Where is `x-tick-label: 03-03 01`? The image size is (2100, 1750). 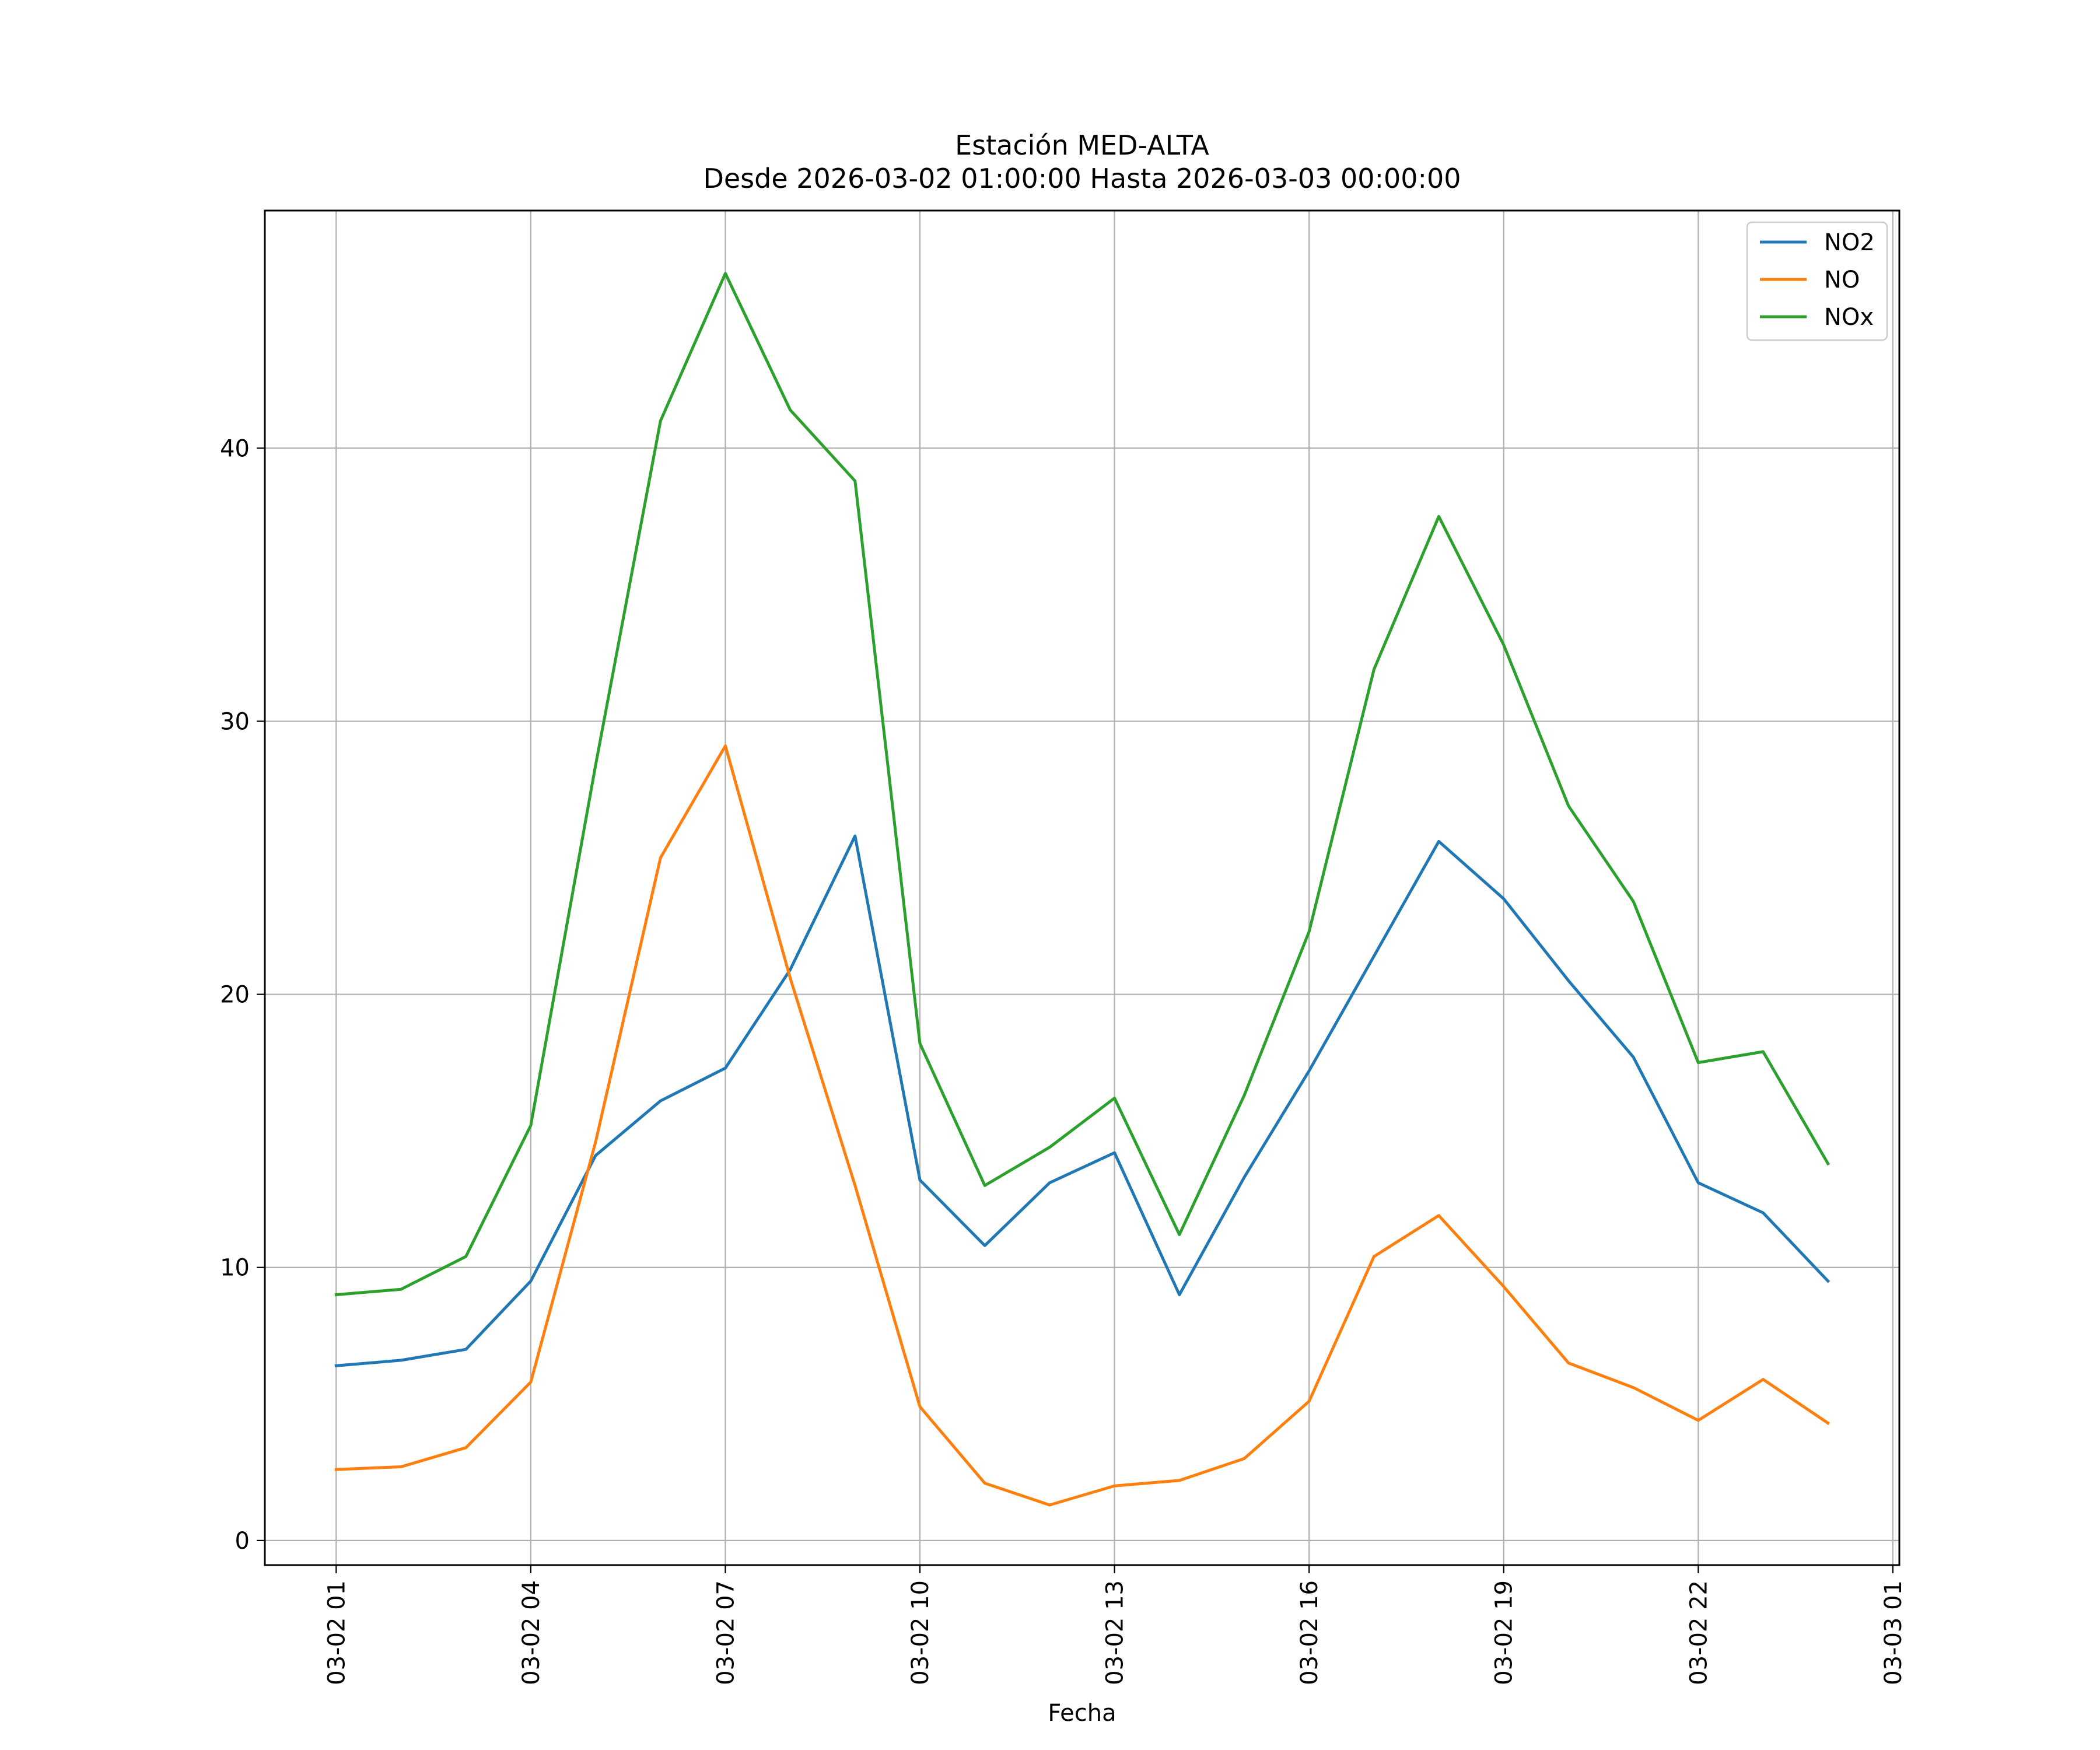
x-tick-label: 03-03 01 is located at coordinates (1894, 1632).